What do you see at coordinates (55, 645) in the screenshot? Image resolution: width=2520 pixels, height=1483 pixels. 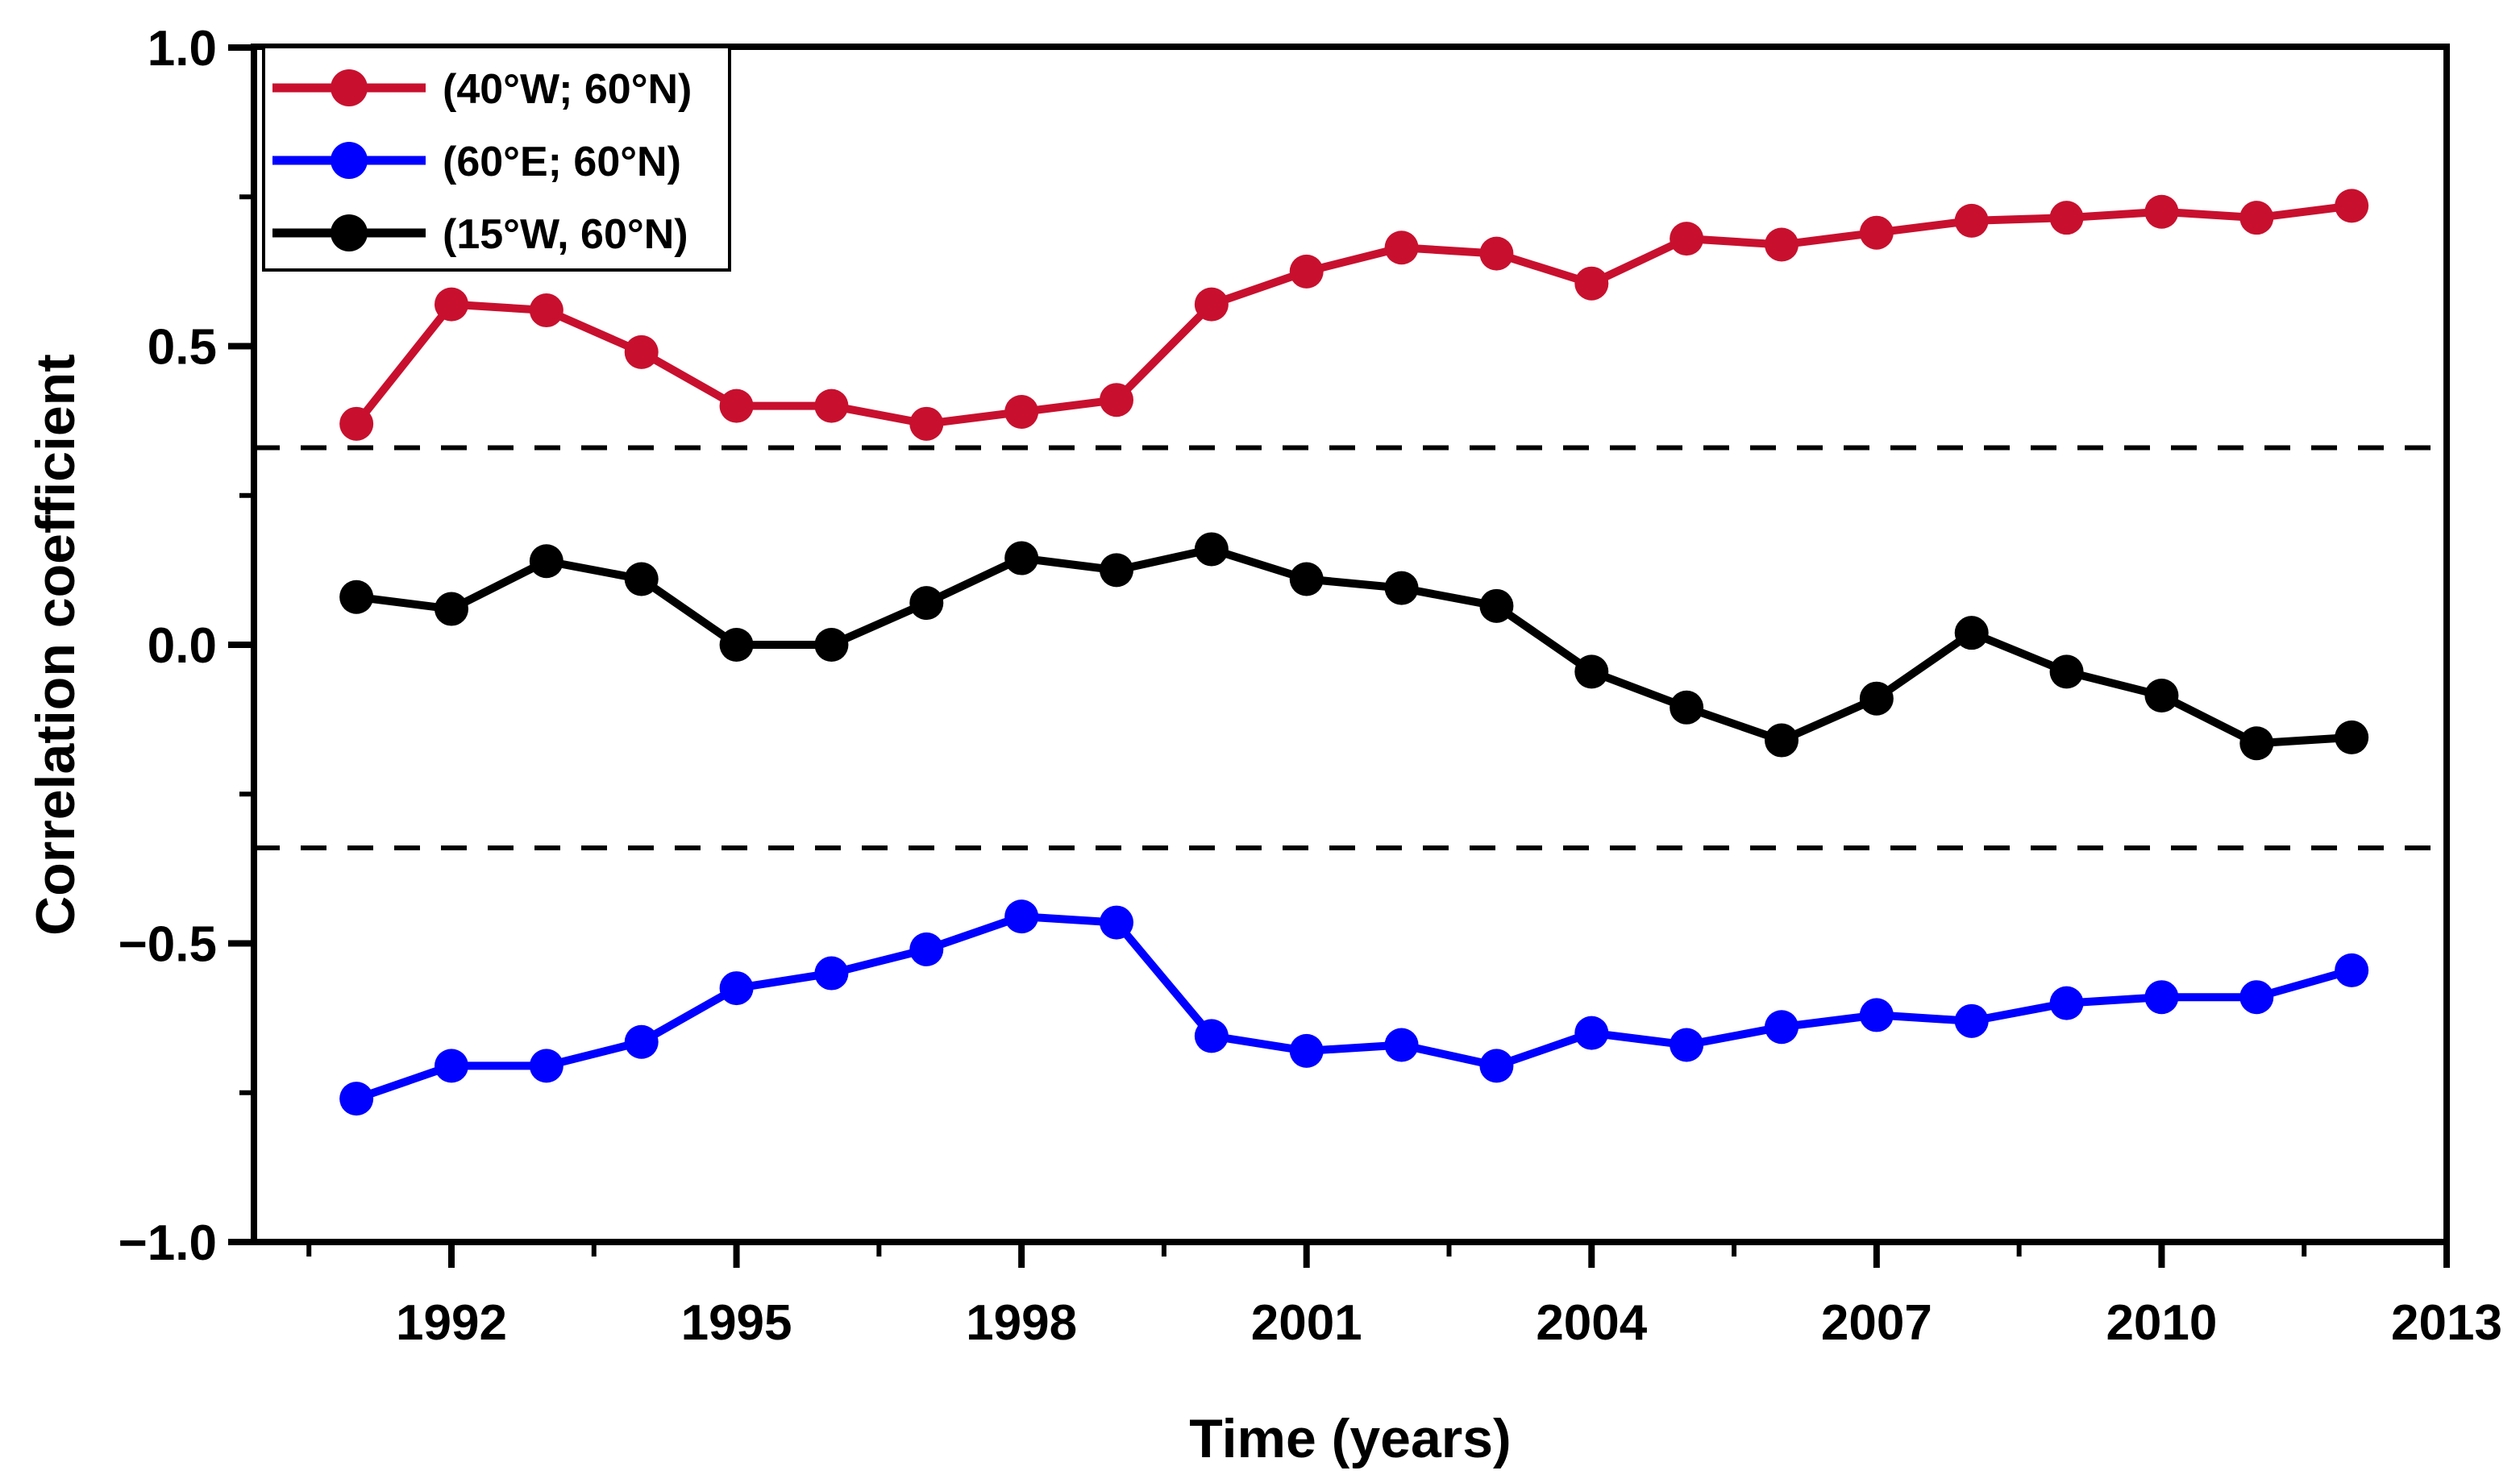 I see `y-axis-title: Correlation coefficient` at bounding box center [55, 645].